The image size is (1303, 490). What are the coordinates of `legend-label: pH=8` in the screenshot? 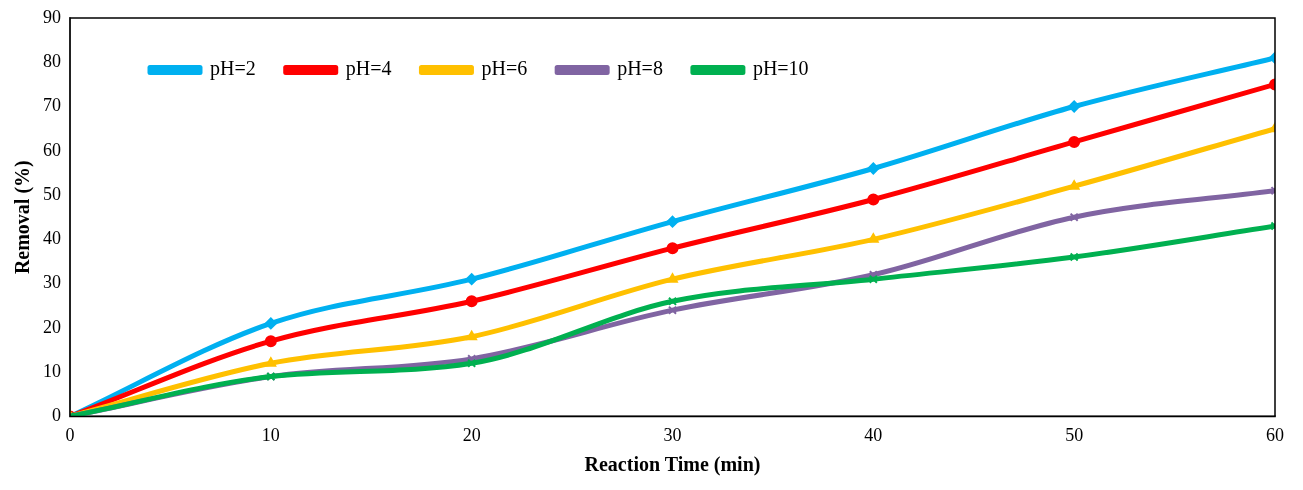 It's located at (640, 69).